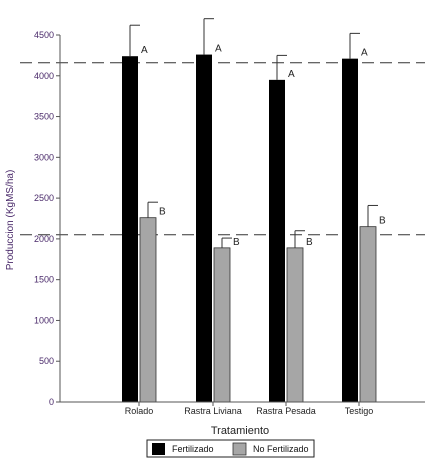 The height and width of the screenshot is (474, 437). I want to click on y-tick-label: 0, so click(51, 402).